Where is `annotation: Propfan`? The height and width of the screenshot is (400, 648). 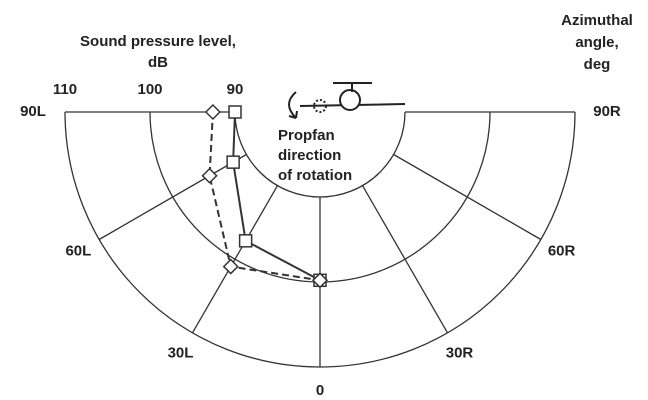 annotation: Propfan is located at coordinates (306, 135).